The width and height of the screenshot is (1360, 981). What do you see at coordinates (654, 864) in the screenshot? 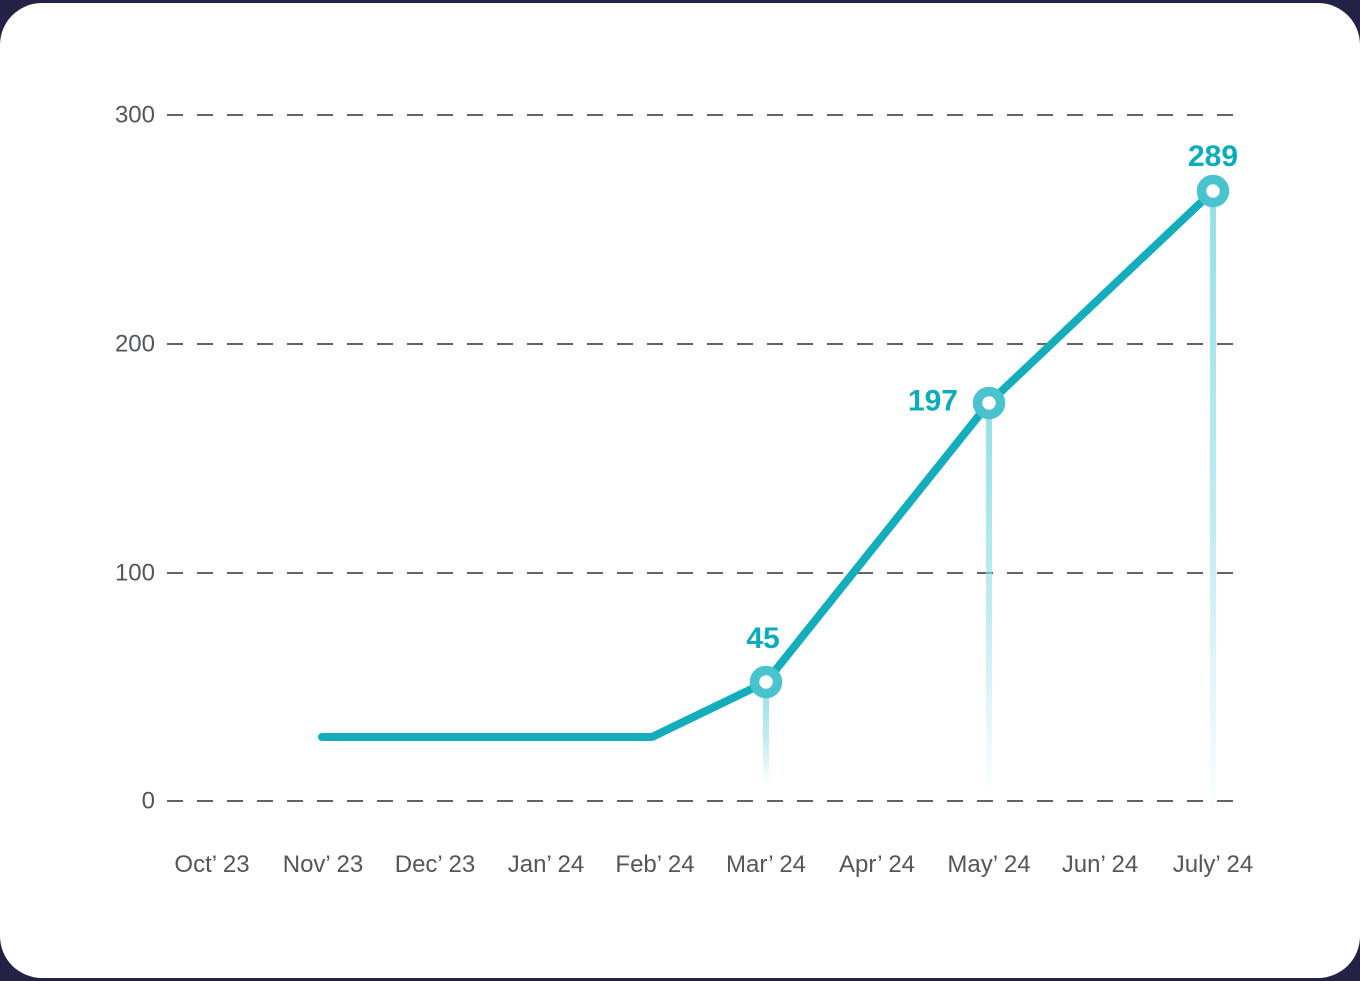
I see `x-axis-label-5: Feb’ 24` at bounding box center [654, 864].